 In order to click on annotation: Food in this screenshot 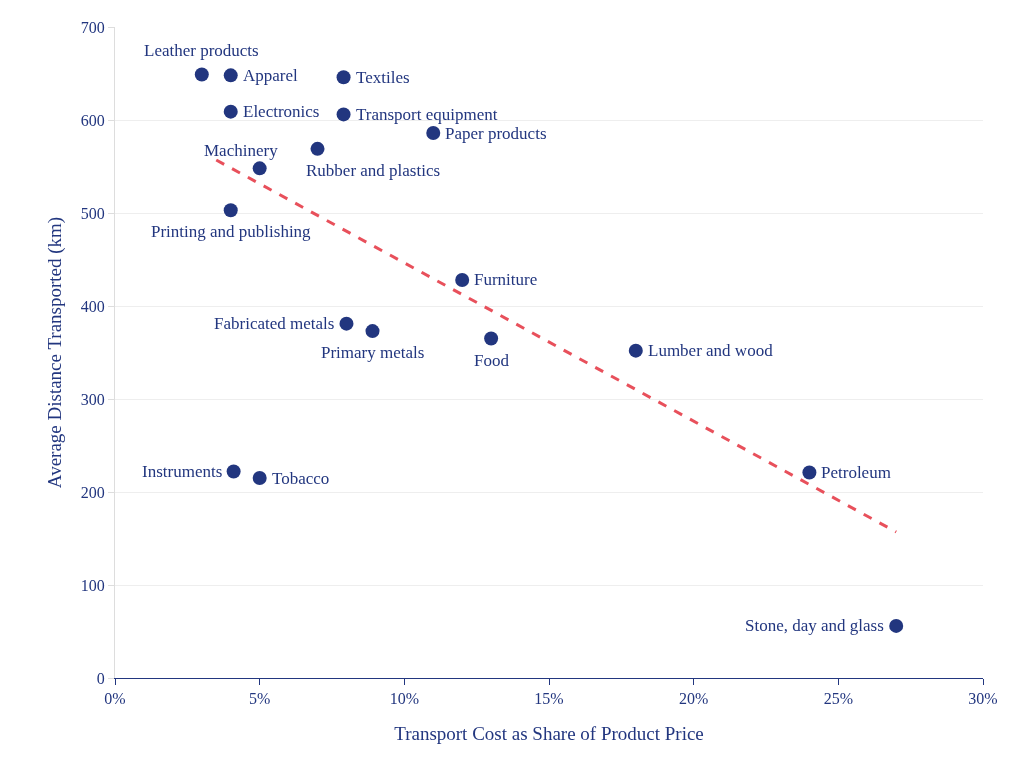, I will do `click(492, 360)`.